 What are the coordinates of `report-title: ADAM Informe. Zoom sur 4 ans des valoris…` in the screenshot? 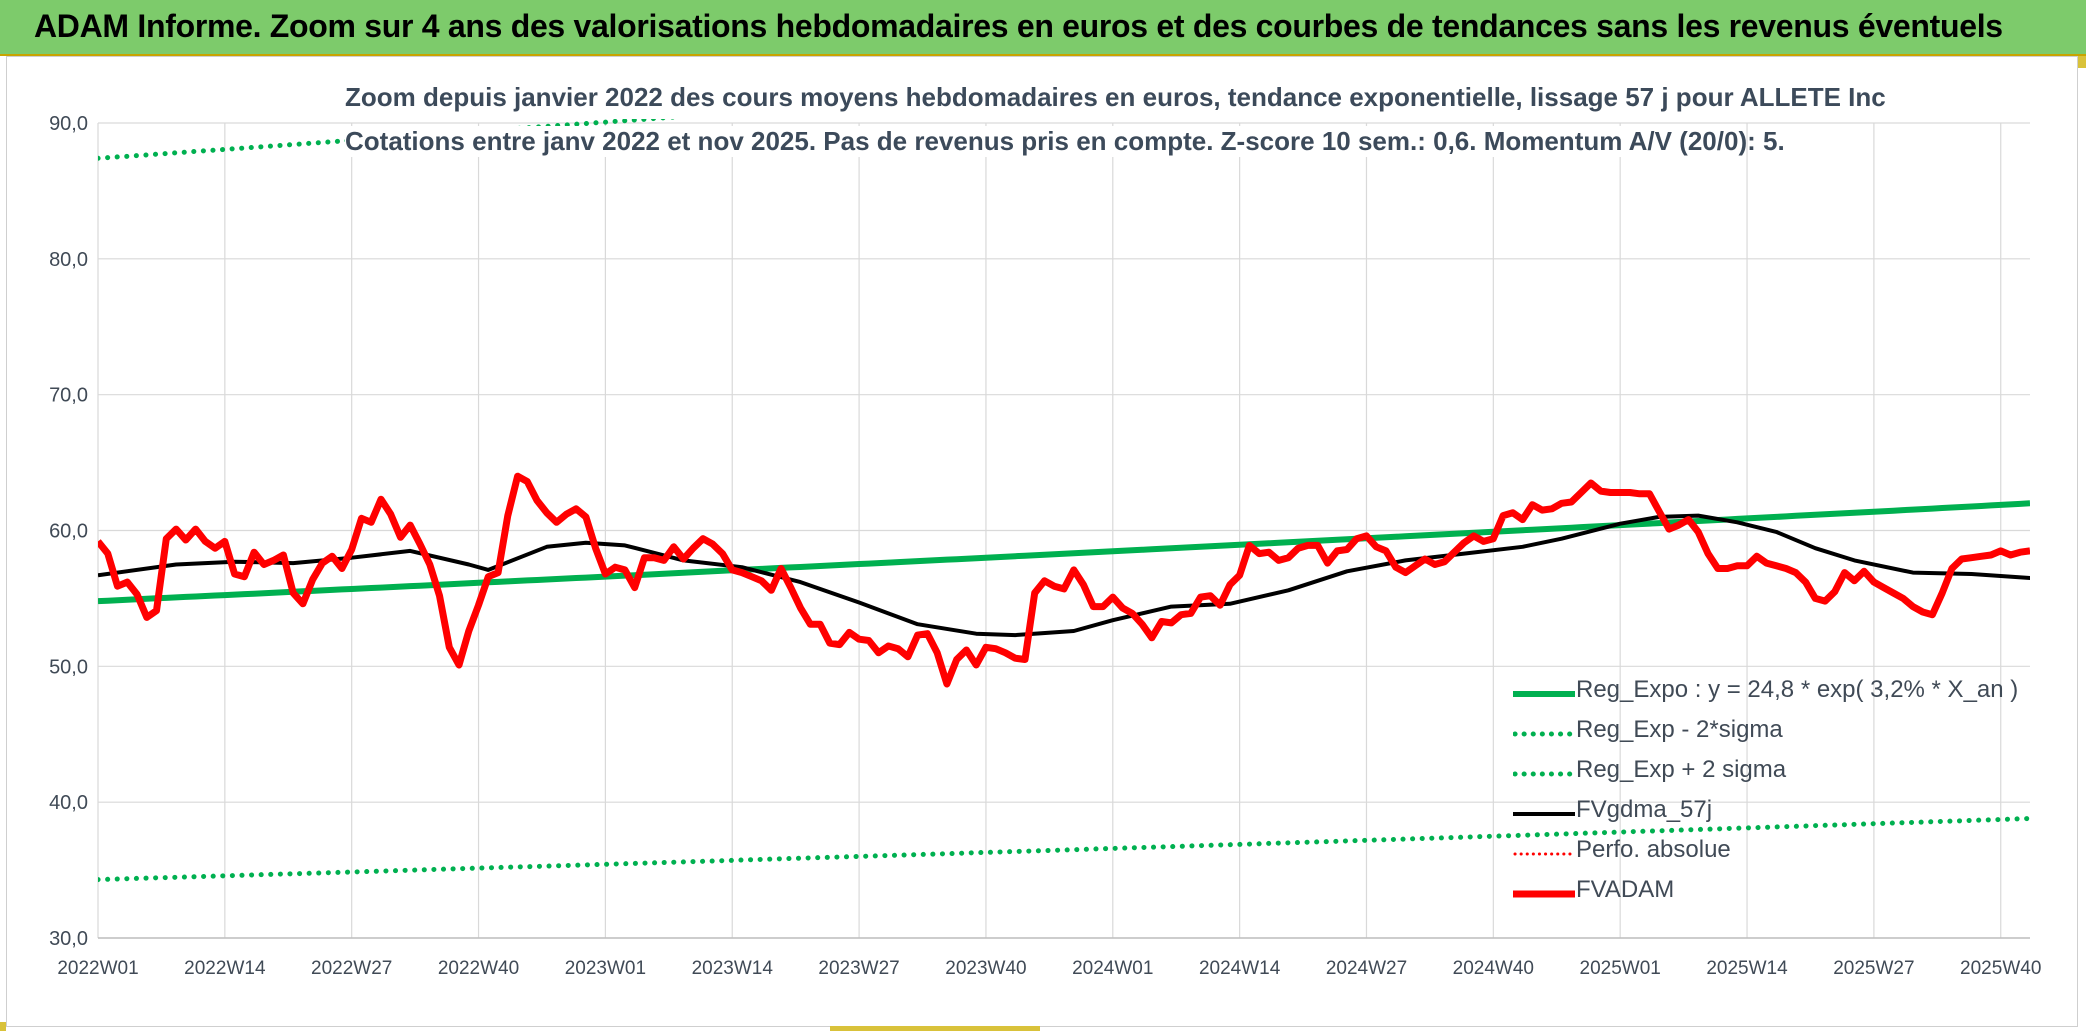 It's located at (1018, 26).